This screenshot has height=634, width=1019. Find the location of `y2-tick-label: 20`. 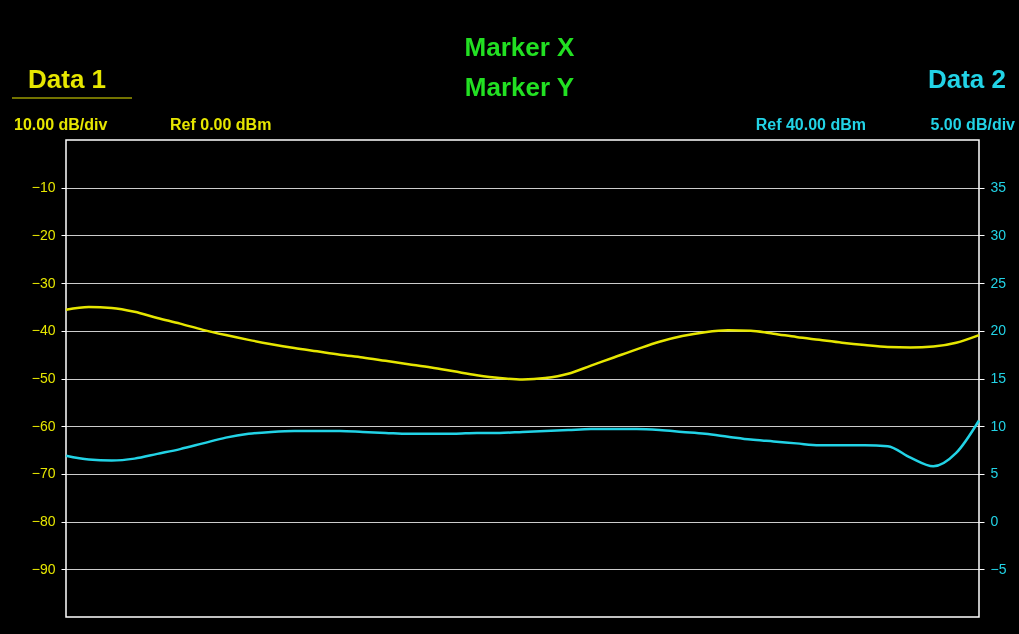

y2-tick-label: 20 is located at coordinates (998, 330).